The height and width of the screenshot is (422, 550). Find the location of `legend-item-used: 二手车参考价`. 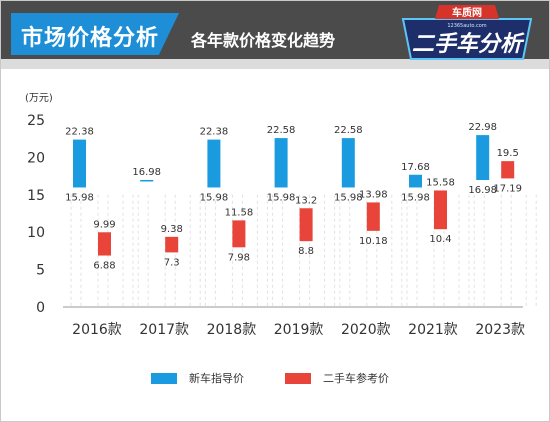

legend-item-used: 二手车参考价 is located at coordinates (337, 378).